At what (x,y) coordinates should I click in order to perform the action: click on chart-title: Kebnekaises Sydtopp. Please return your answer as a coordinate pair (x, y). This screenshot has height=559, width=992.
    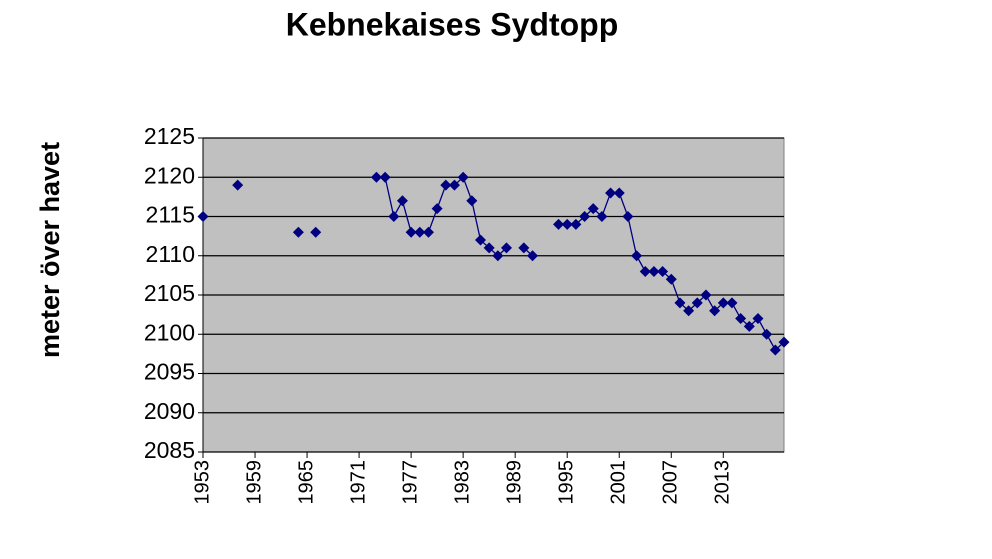
    Looking at the image, I should click on (452, 24).